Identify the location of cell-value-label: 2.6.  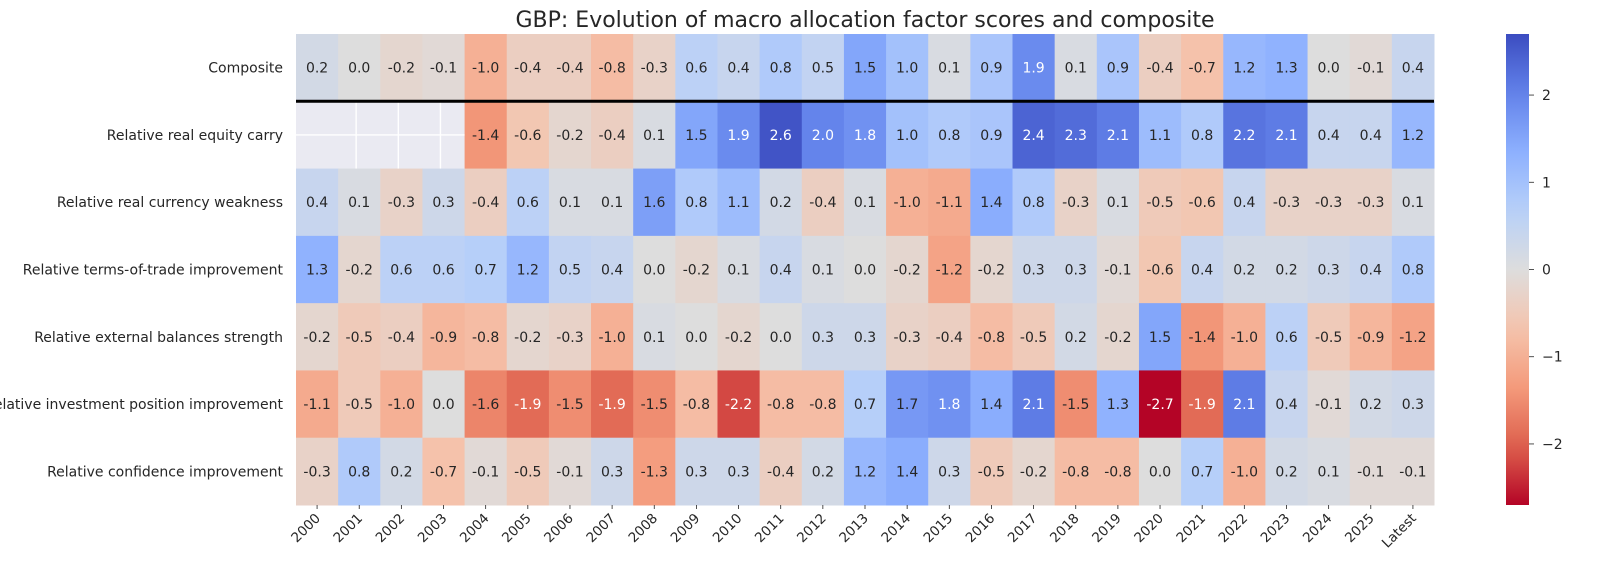
(781, 136).